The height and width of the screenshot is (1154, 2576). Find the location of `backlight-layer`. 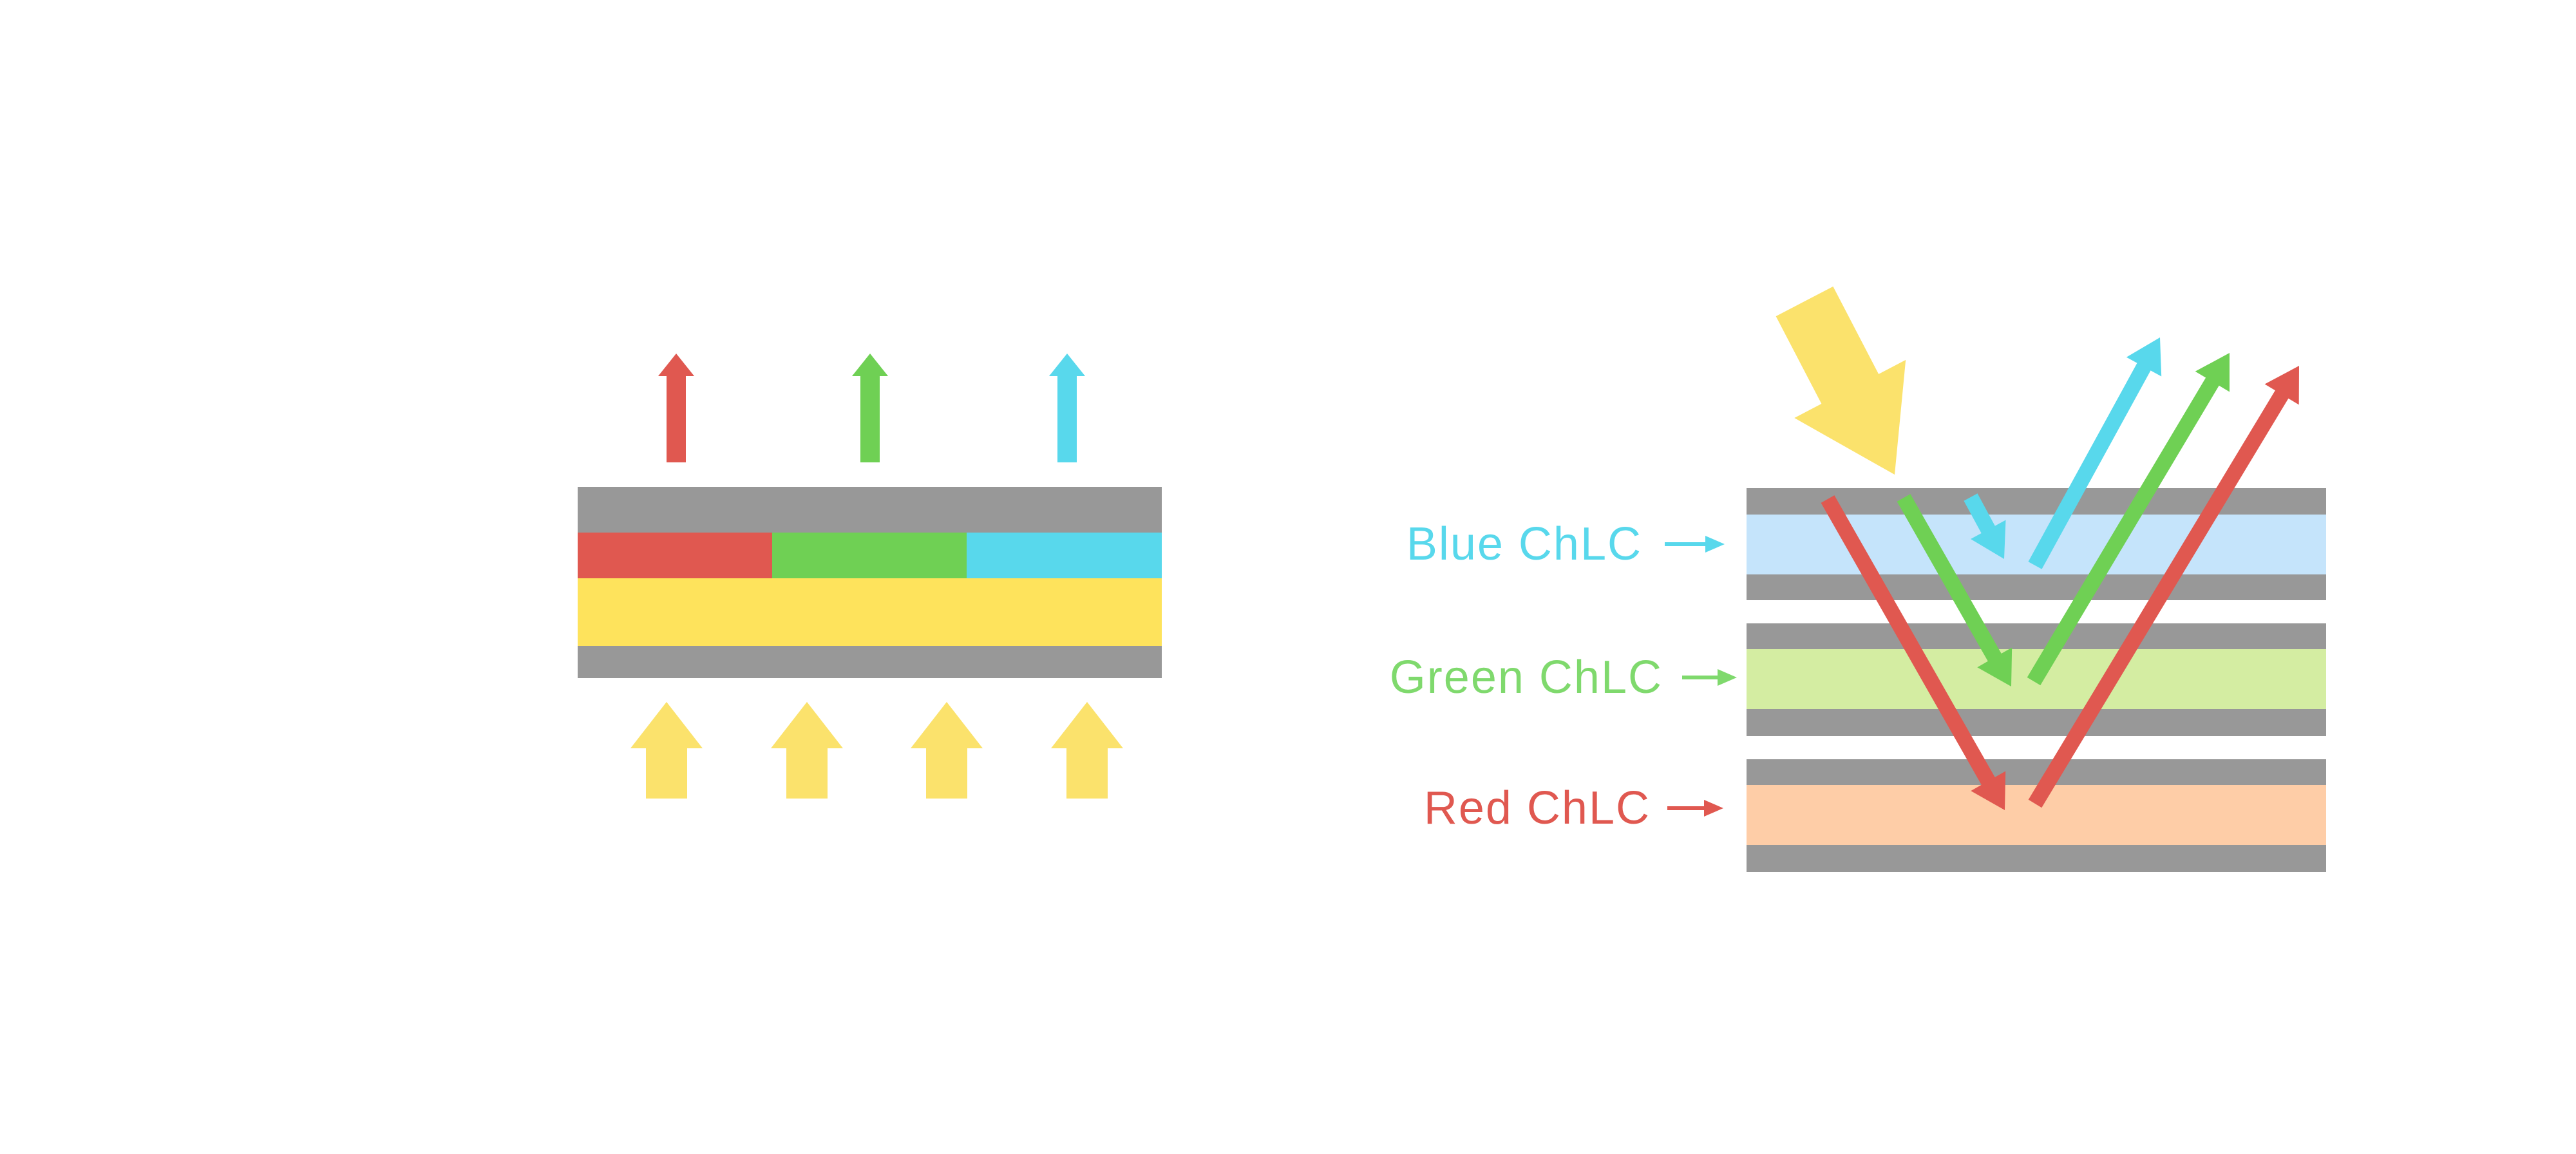

backlight-layer is located at coordinates (870, 612).